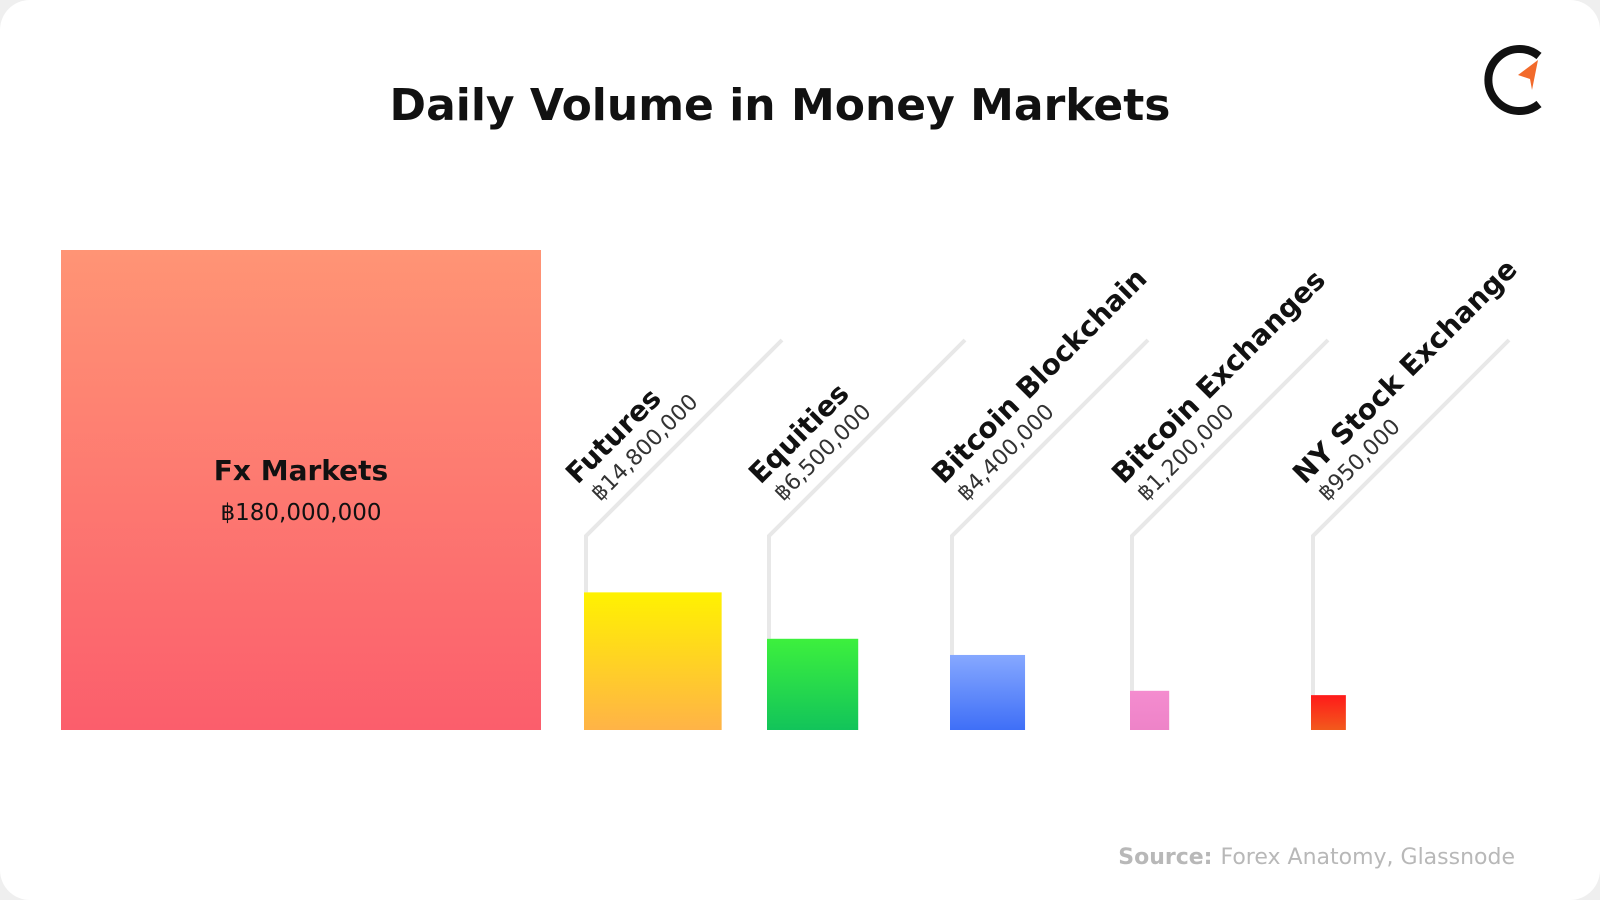 The width and height of the screenshot is (1600, 900). What do you see at coordinates (301, 470) in the screenshot?
I see `category-label: Fx Markets` at bounding box center [301, 470].